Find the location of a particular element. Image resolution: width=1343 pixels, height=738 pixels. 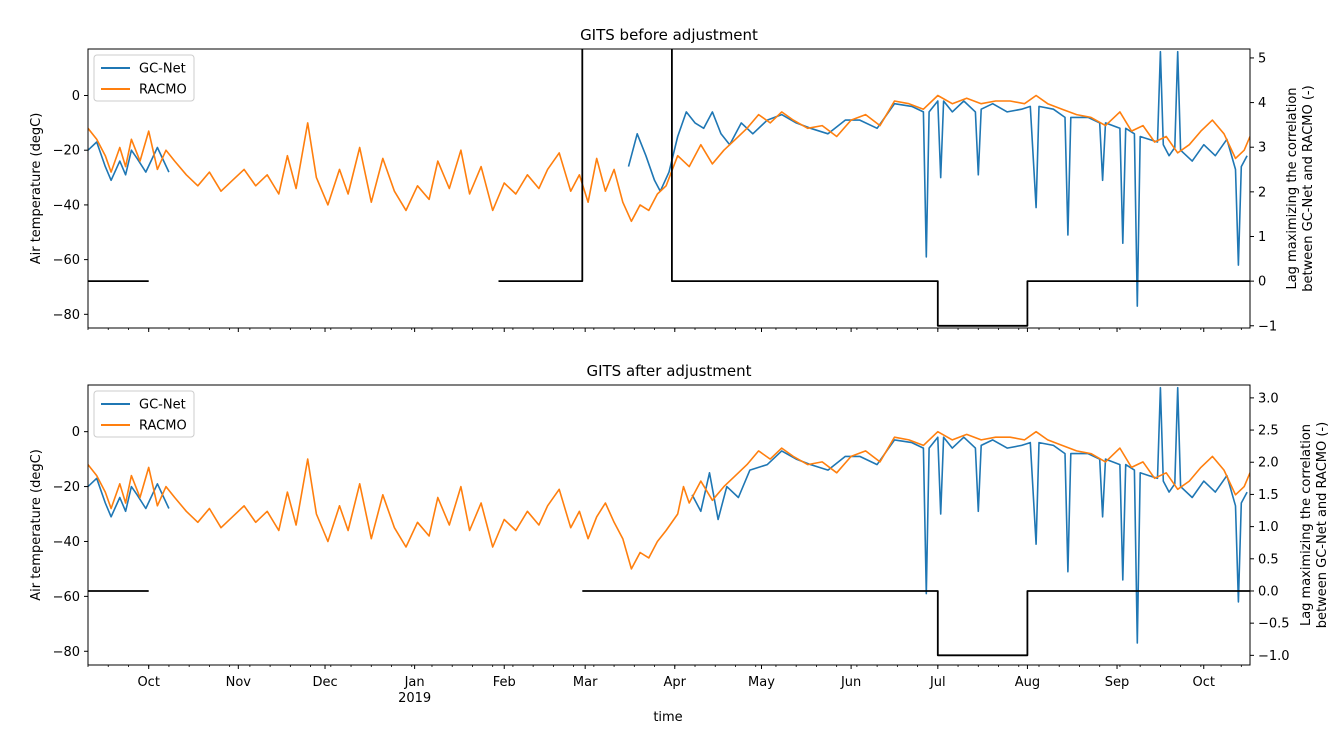

x-tick-label: Jan is located at coordinates (414, 682).